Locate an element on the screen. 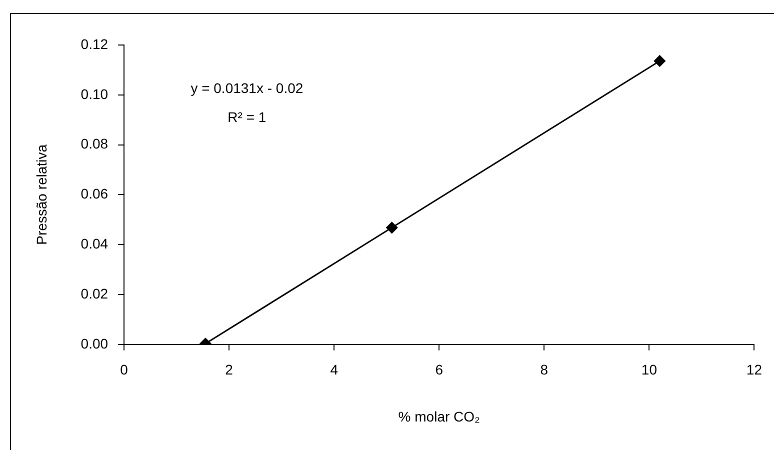 Image resolution: width=774 pixels, height=450 pixels. annotation: R² = 1 is located at coordinates (247, 116).